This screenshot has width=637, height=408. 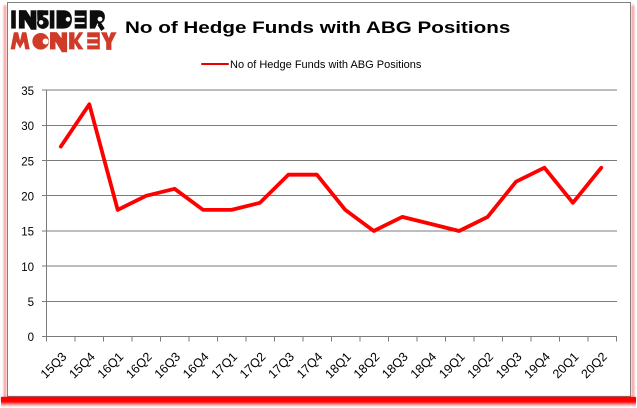 What do you see at coordinates (82, 366) in the screenshot?
I see `svg-text: 15Q4` at bounding box center [82, 366].